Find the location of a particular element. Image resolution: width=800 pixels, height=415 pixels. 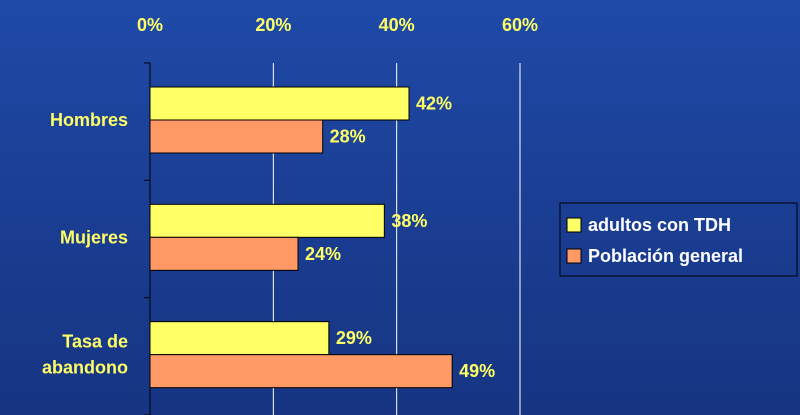

x-tick-label: 20% is located at coordinates (273, 25).